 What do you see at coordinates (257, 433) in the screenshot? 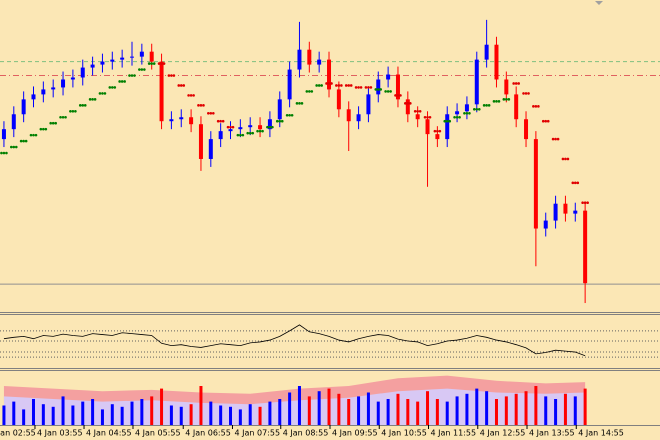
I see `x-tick-label: 4 Jan 07:55` at bounding box center [257, 433].